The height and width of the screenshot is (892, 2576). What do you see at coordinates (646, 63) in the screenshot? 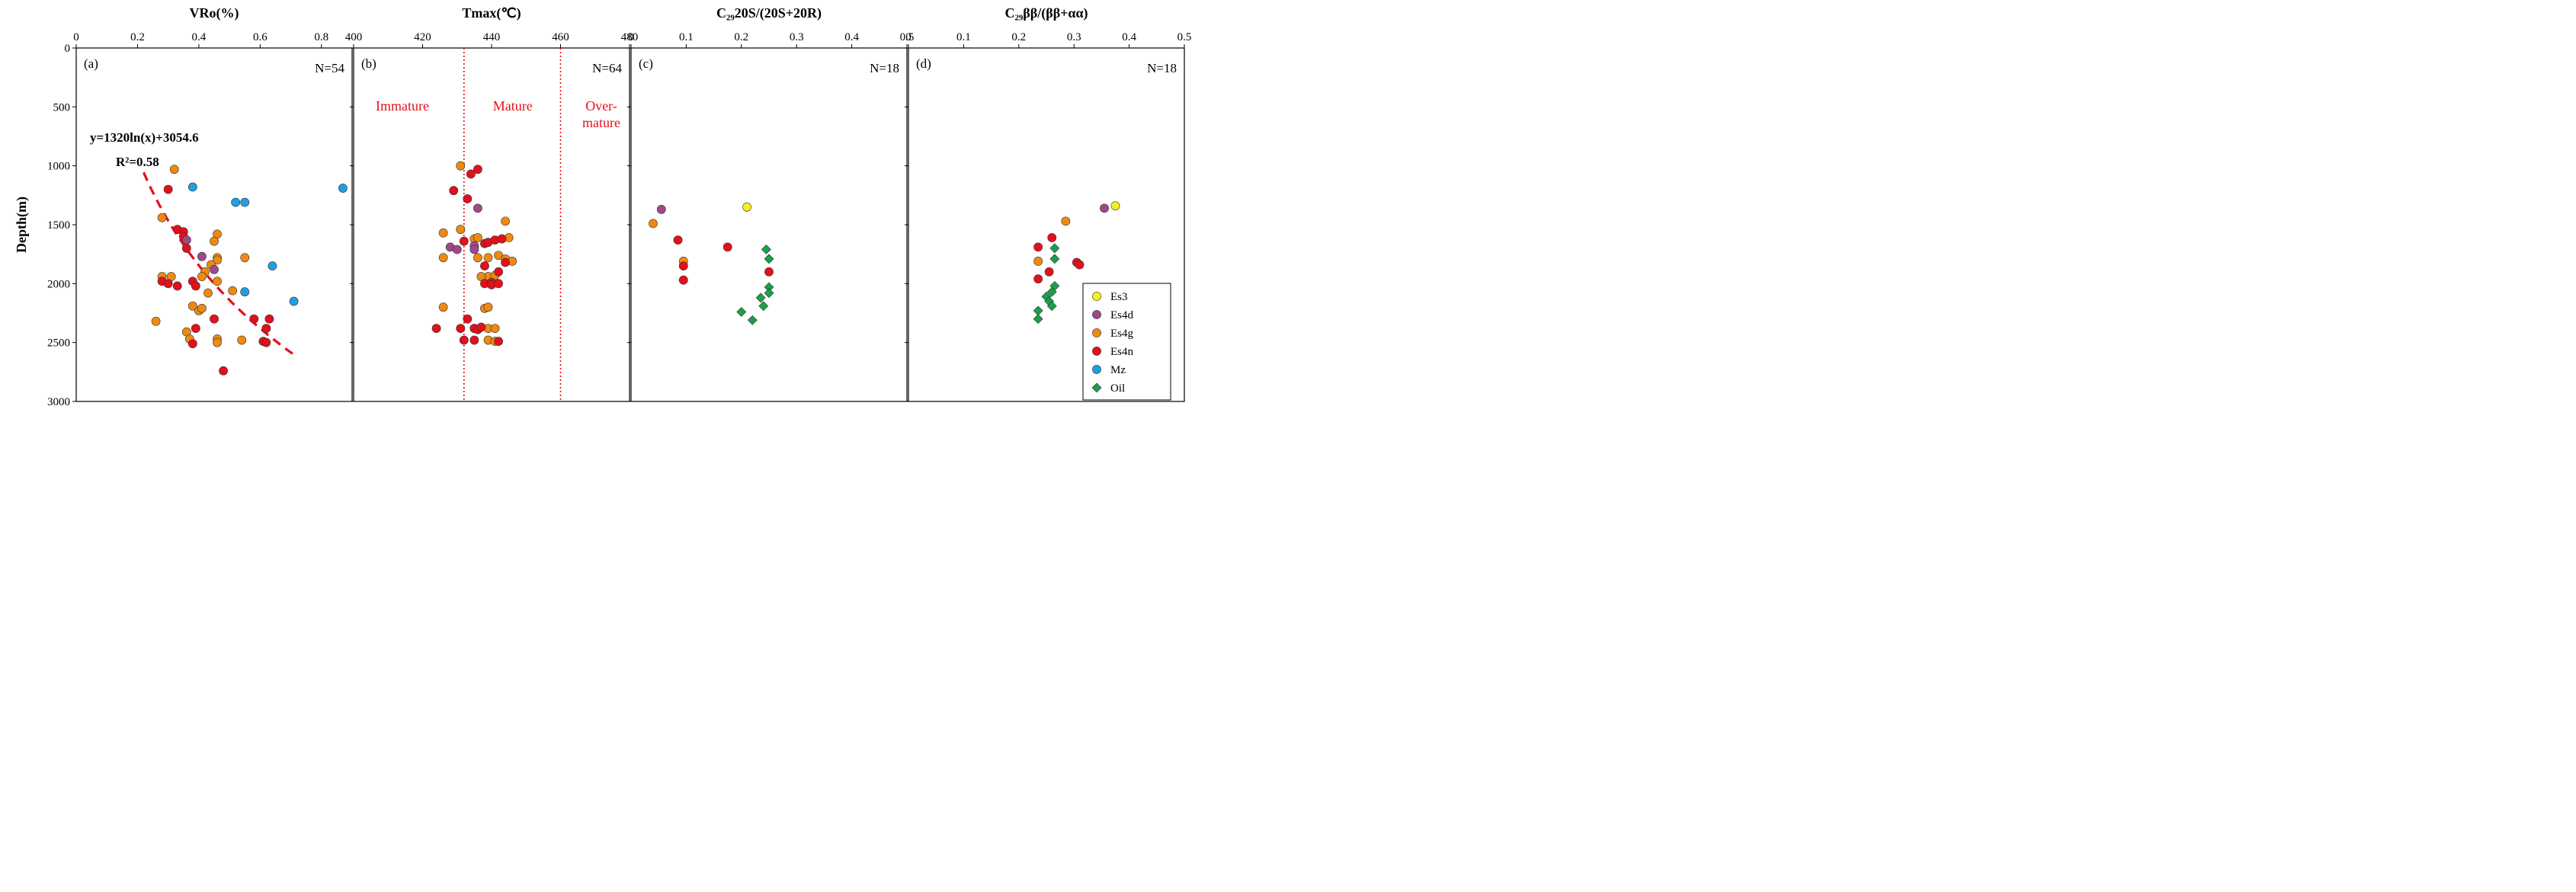
I see `panel-label: (c)` at bounding box center [646, 63].